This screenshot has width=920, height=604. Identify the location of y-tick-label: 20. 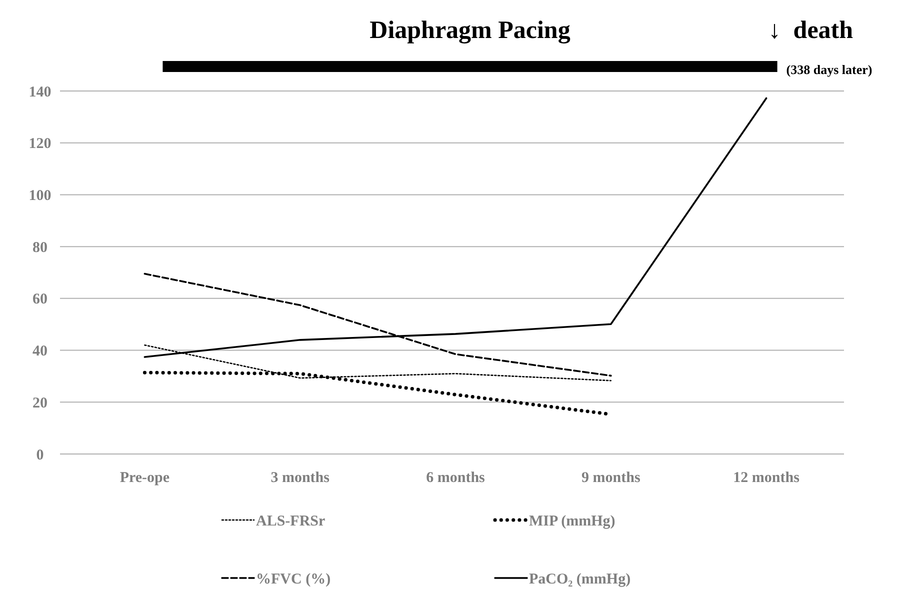
(40, 403).